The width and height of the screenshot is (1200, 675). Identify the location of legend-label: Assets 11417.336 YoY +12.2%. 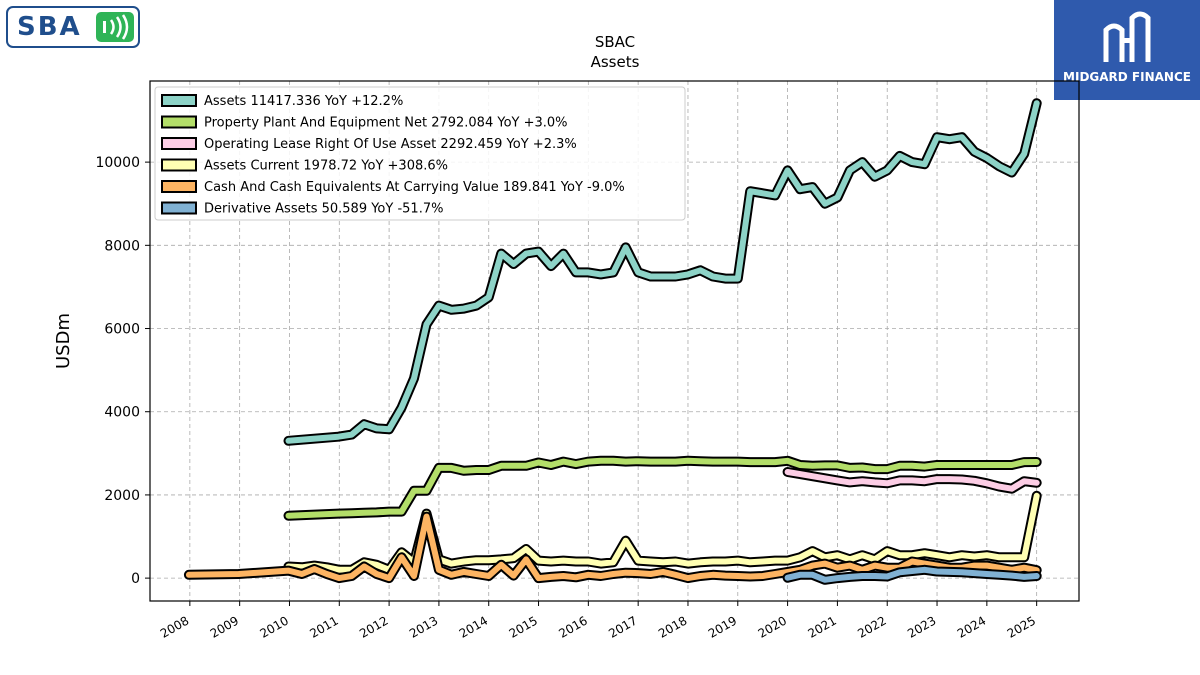
(303, 101).